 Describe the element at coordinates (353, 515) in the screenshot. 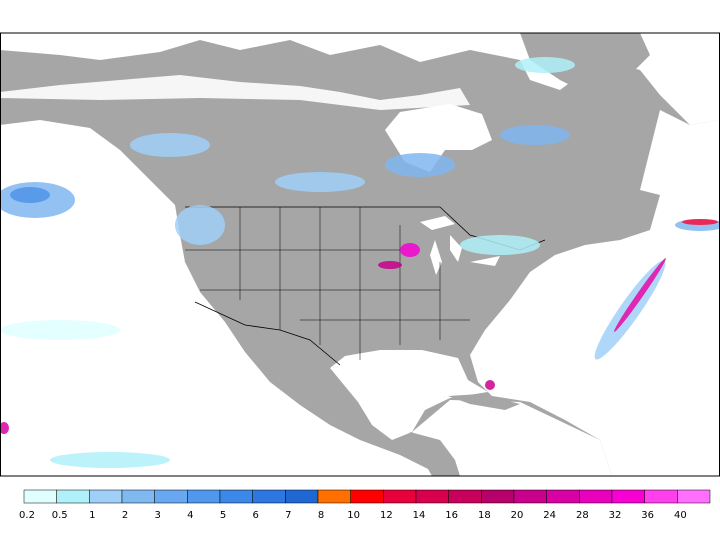

I see `colorbar-label: 10` at that location.